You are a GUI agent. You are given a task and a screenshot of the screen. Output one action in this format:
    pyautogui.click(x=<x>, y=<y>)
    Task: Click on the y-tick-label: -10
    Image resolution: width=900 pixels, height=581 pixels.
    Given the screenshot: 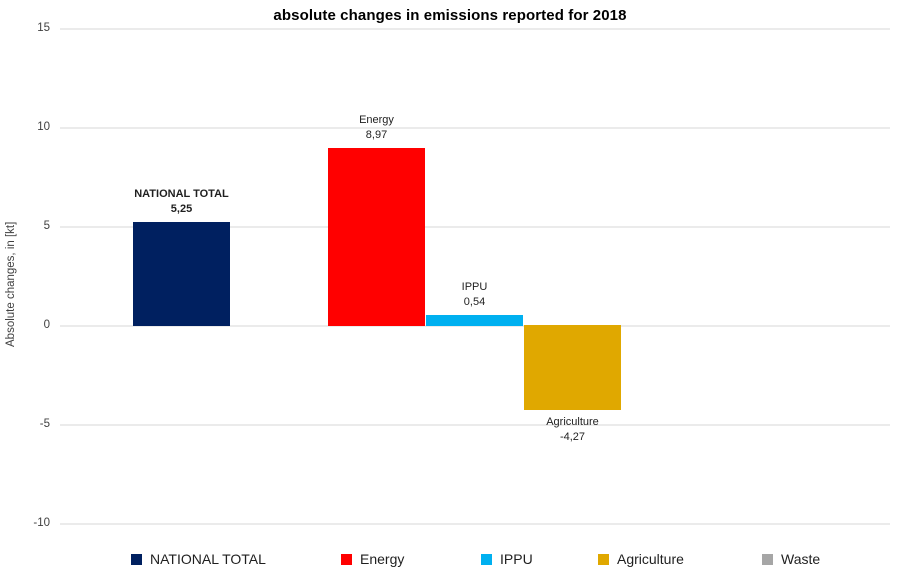 What is the action you would take?
    pyautogui.click(x=41, y=523)
    